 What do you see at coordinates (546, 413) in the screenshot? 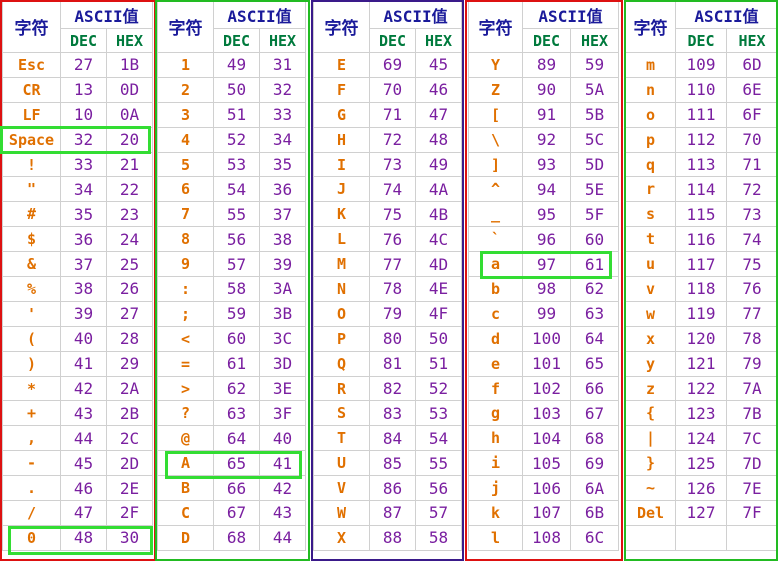
I see `dec-cell: 103` at bounding box center [546, 413].